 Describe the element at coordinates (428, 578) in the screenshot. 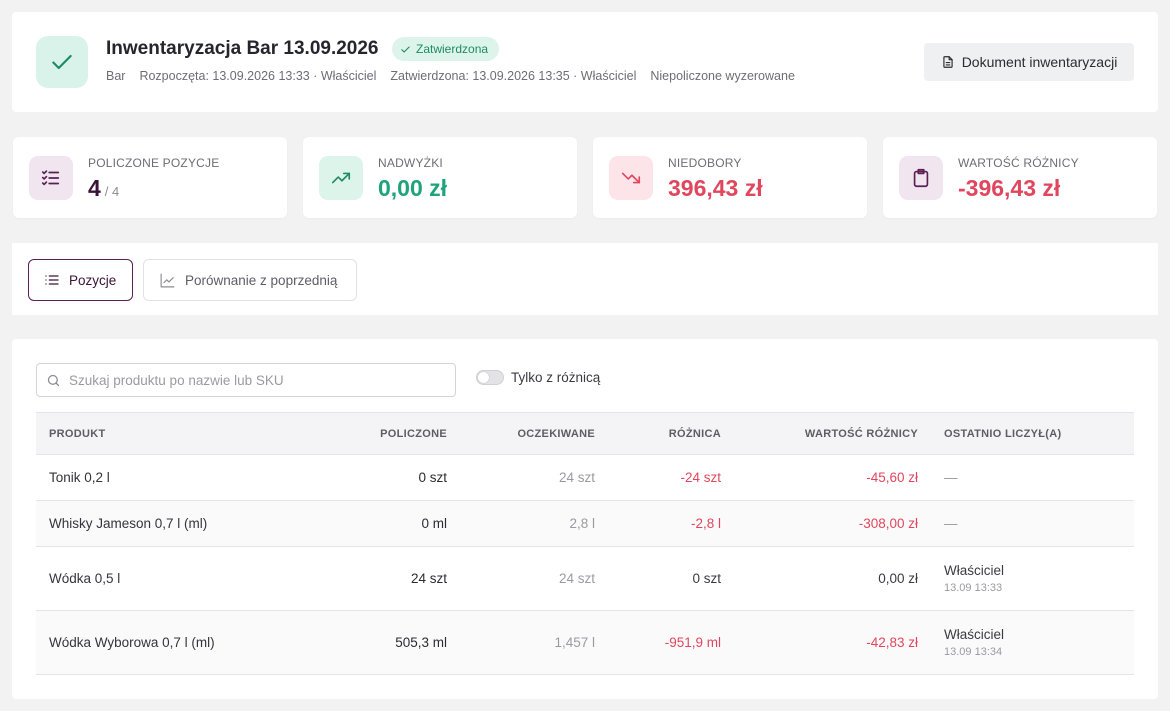

I see `cell-counted: 24 szt` at that location.